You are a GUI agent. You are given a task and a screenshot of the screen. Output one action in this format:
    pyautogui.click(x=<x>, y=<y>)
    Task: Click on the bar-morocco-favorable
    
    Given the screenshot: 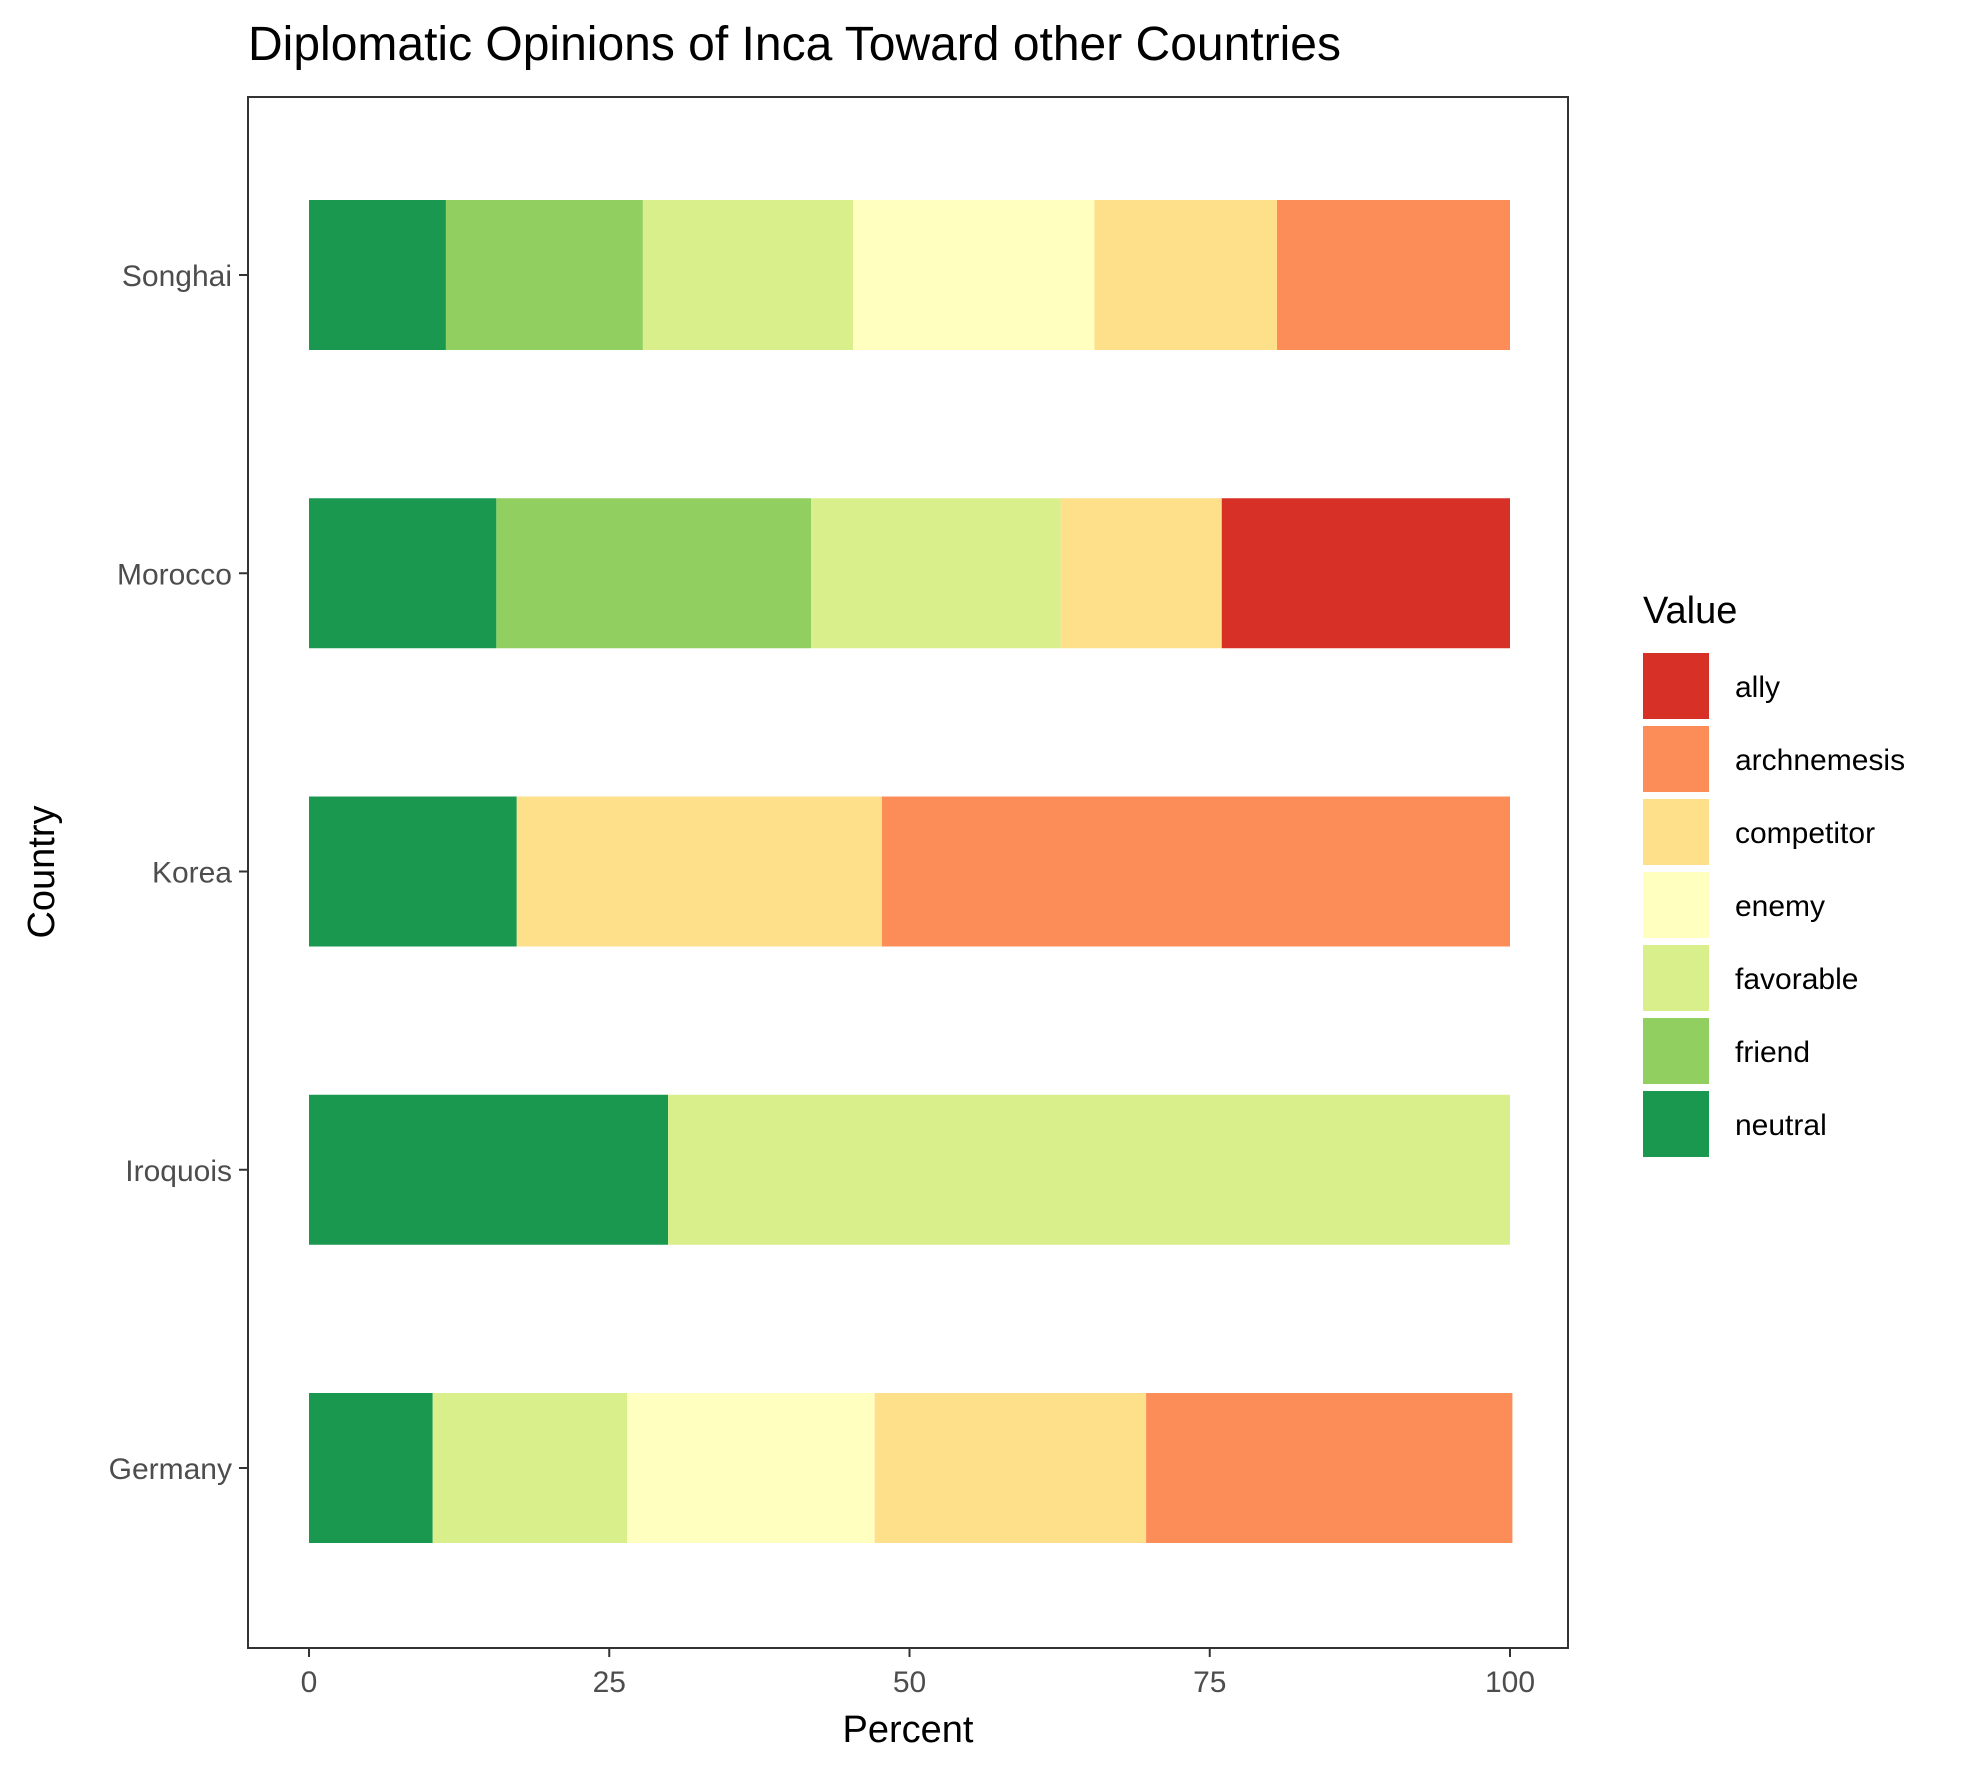 What is the action you would take?
    pyautogui.click(x=936, y=573)
    